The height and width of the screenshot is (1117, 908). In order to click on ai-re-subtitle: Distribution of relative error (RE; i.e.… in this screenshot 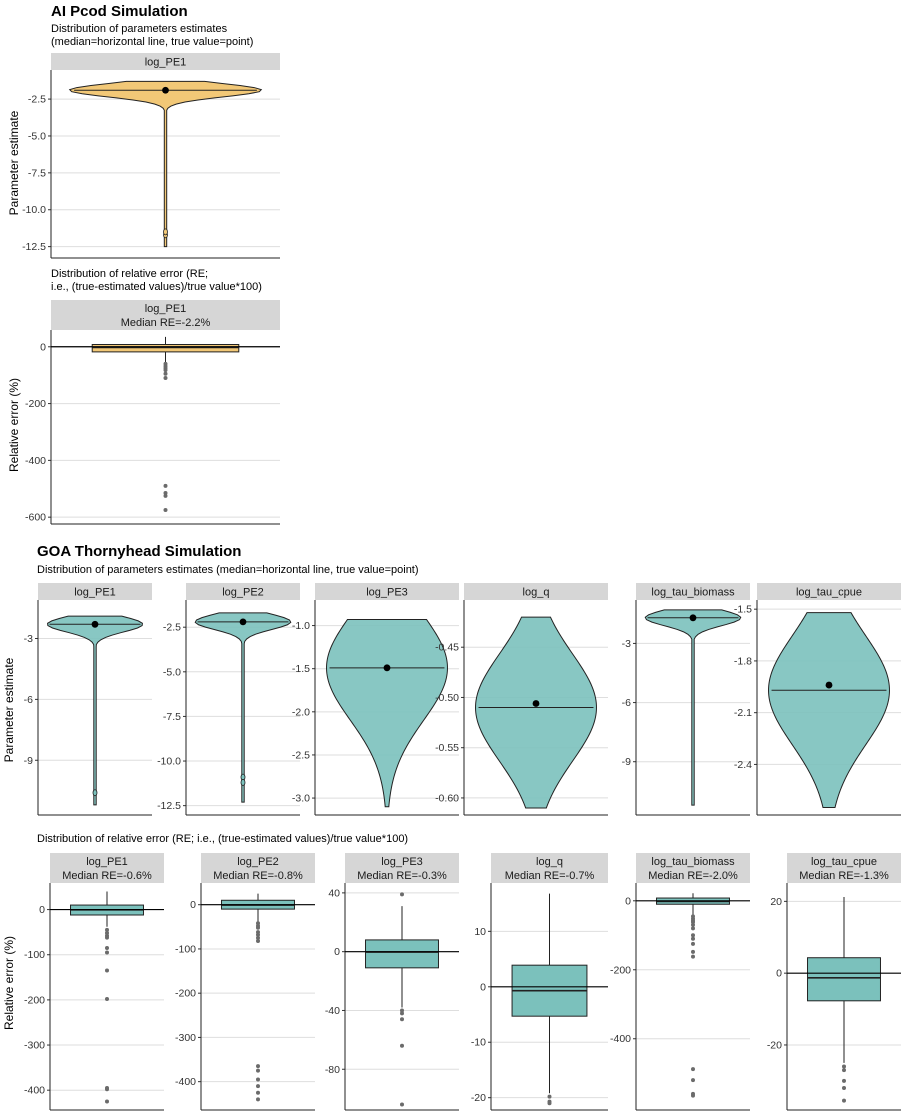, I will do `click(156, 280)`.